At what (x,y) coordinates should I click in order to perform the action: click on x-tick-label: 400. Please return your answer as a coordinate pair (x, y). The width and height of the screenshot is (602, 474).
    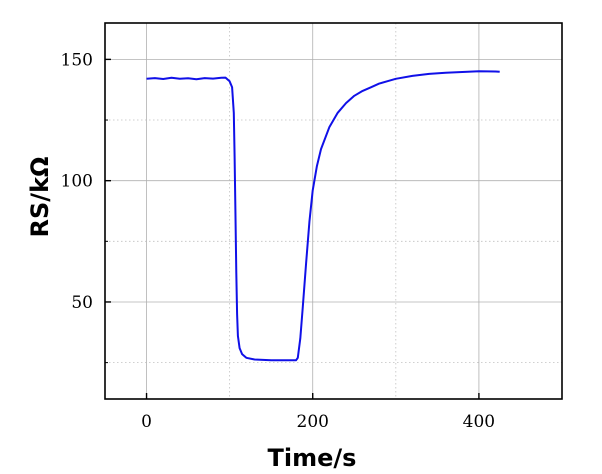
    Looking at the image, I should click on (479, 422).